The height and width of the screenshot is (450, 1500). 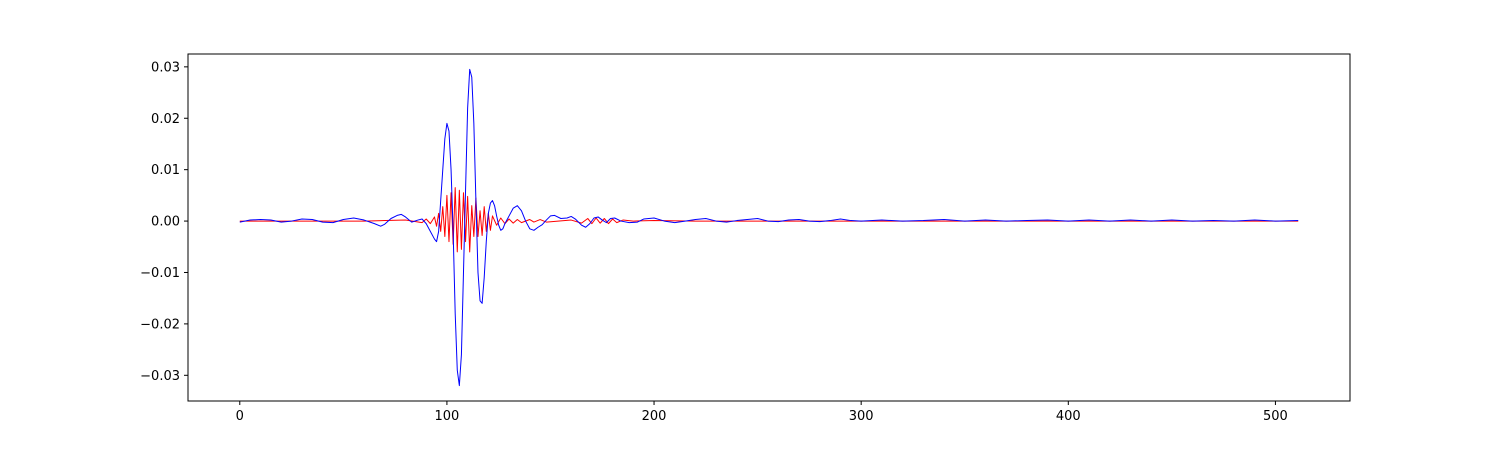 I want to click on x-tick-label: 0, so click(x=240, y=416).